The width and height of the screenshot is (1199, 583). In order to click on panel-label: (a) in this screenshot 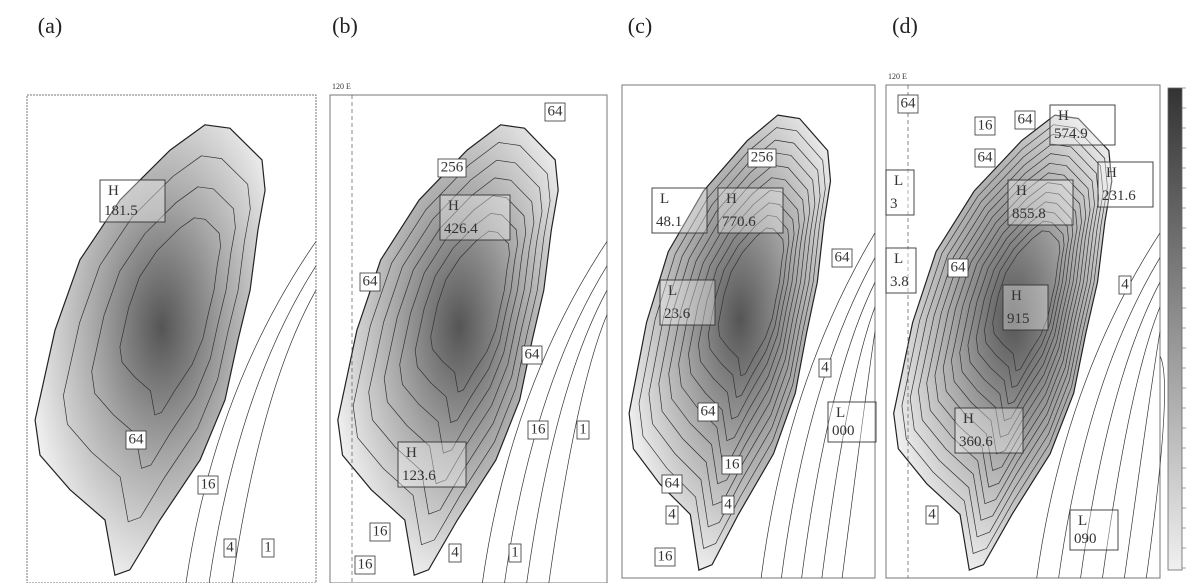, I will do `click(50, 25)`.